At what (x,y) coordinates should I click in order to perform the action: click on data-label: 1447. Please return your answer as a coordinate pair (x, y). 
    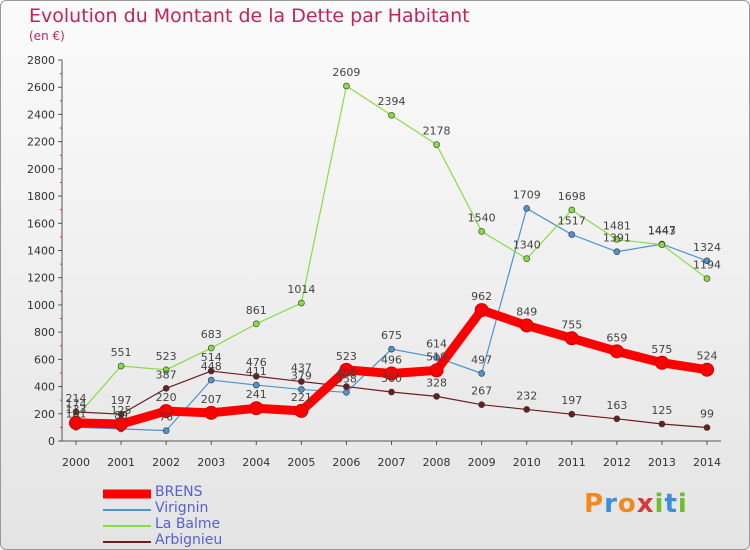
    Looking at the image, I should click on (662, 230).